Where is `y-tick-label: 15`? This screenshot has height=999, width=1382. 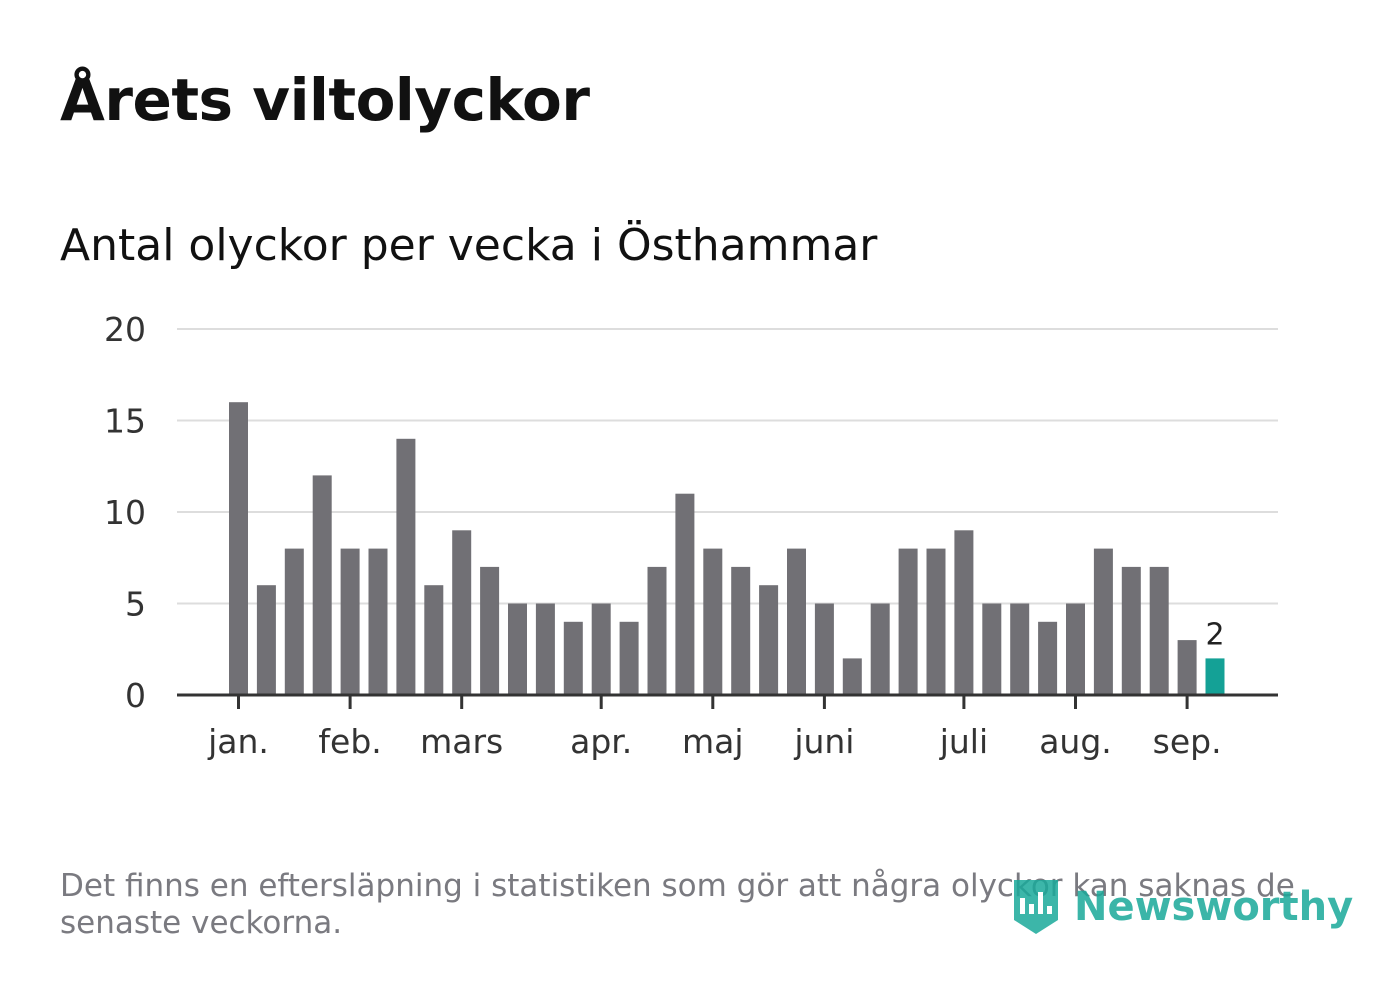 y-tick-label: 15 is located at coordinates (125, 421).